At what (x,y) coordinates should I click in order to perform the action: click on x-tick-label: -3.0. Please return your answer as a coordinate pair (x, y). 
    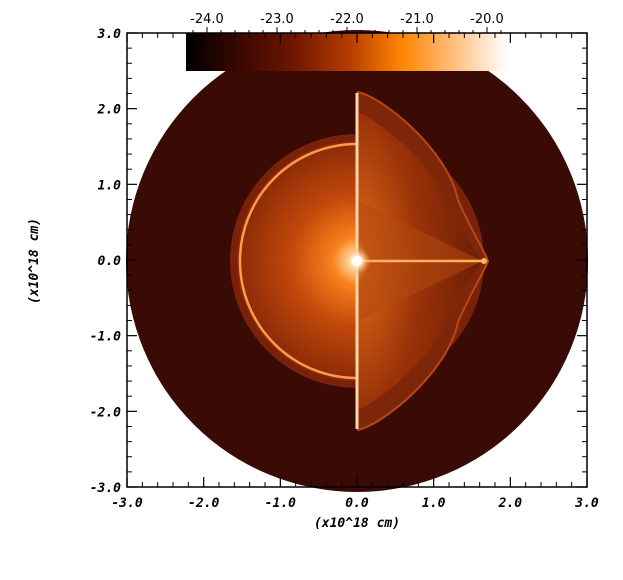
    Looking at the image, I should click on (126, 503).